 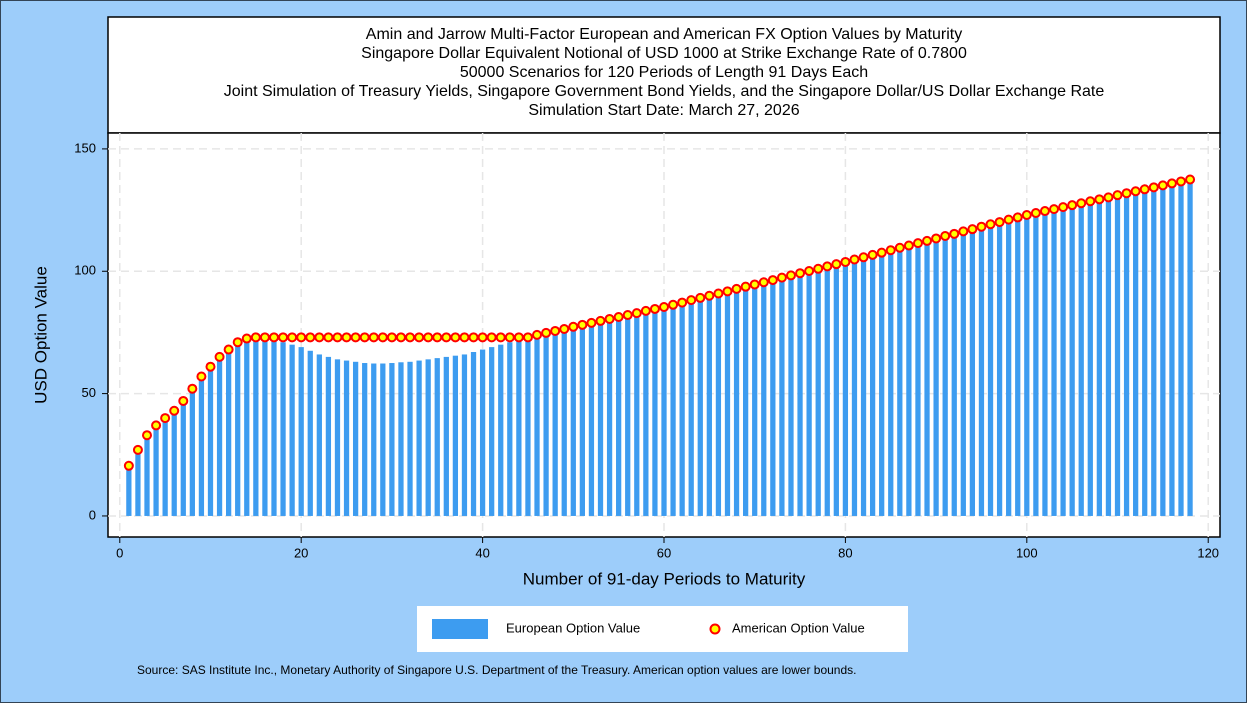 What do you see at coordinates (1208, 552) in the screenshot?
I see `x-tick-label: 120` at bounding box center [1208, 552].